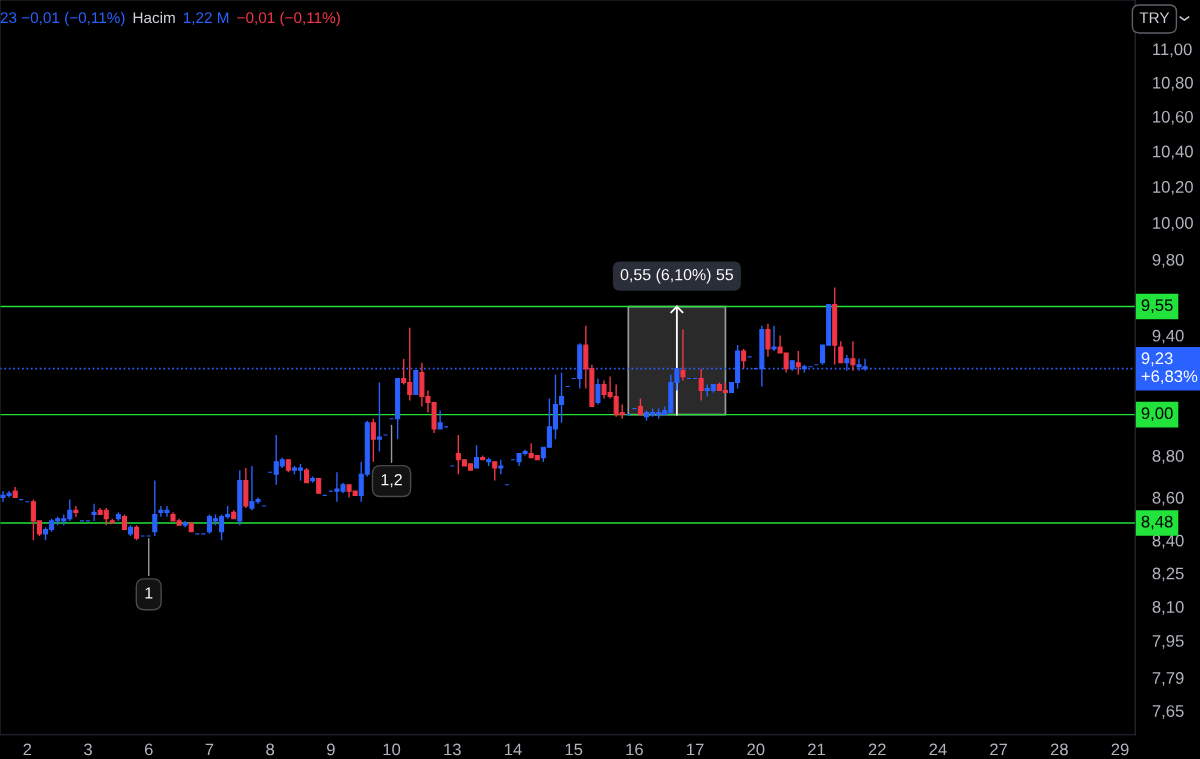 The image size is (1200, 759). What do you see at coordinates (270, 749) in the screenshot?
I see `x-tick-label: 8` at bounding box center [270, 749].